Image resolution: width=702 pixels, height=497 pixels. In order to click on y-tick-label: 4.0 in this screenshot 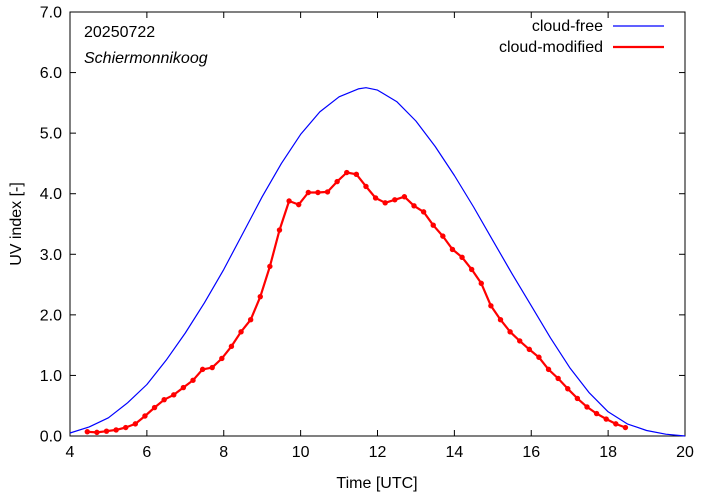, I will do `click(51, 194)`.